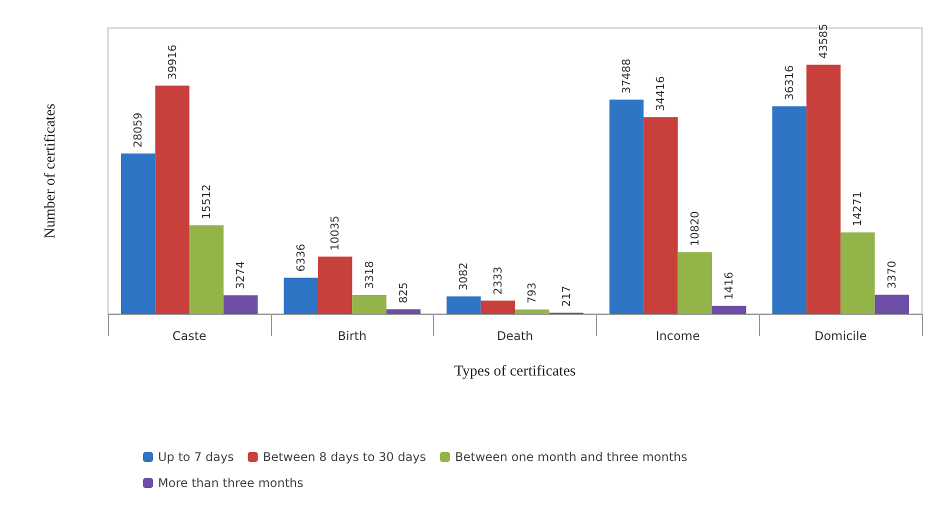  What do you see at coordinates (695, 228) in the screenshot?
I see `data-label: 10820` at bounding box center [695, 228].